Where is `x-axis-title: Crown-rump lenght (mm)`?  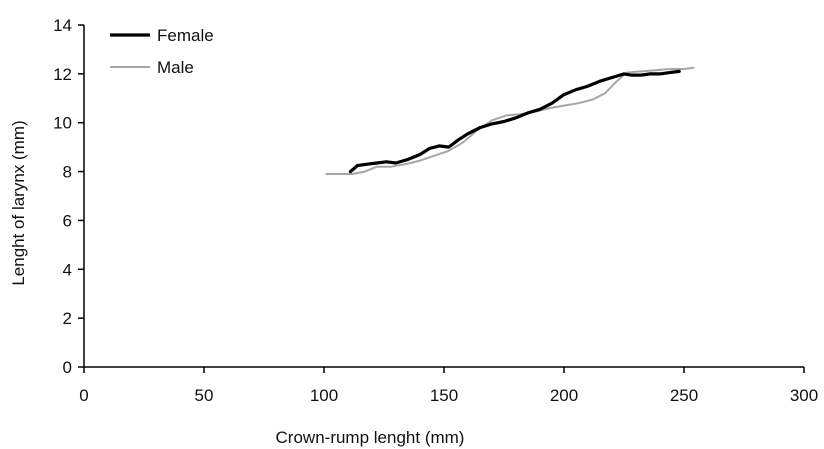
x-axis-title: Crown-rump lenght (mm) is located at coordinates (370, 437).